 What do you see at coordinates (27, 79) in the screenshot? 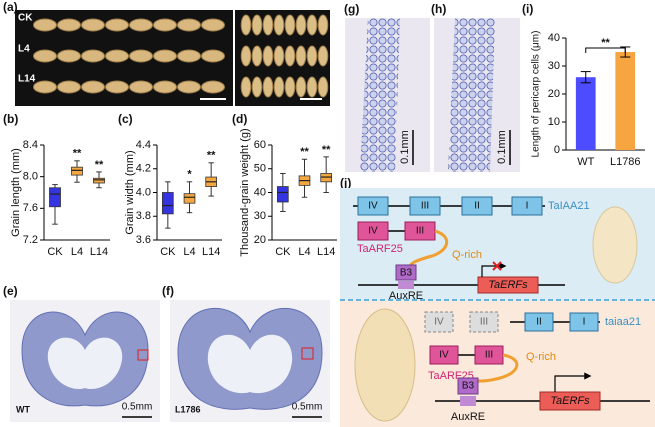
I see `row-label: L14` at bounding box center [27, 79].